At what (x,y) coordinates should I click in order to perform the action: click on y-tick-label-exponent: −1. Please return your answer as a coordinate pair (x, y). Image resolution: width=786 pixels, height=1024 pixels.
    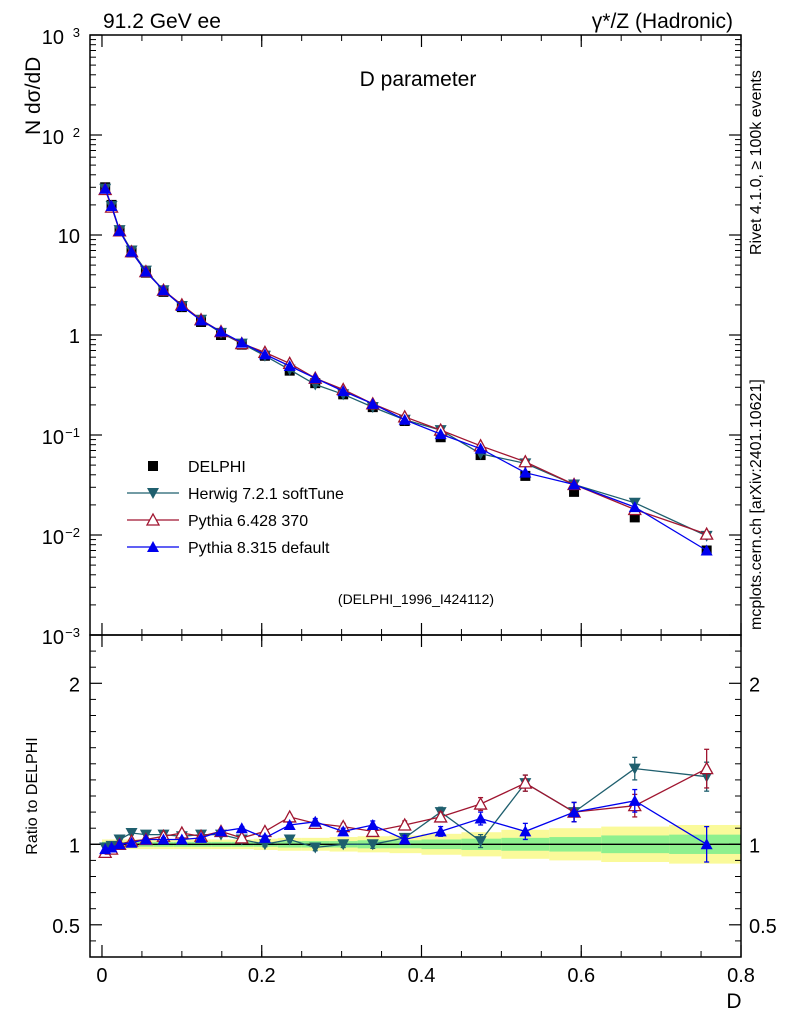
    Looking at the image, I should click on (72, 432).